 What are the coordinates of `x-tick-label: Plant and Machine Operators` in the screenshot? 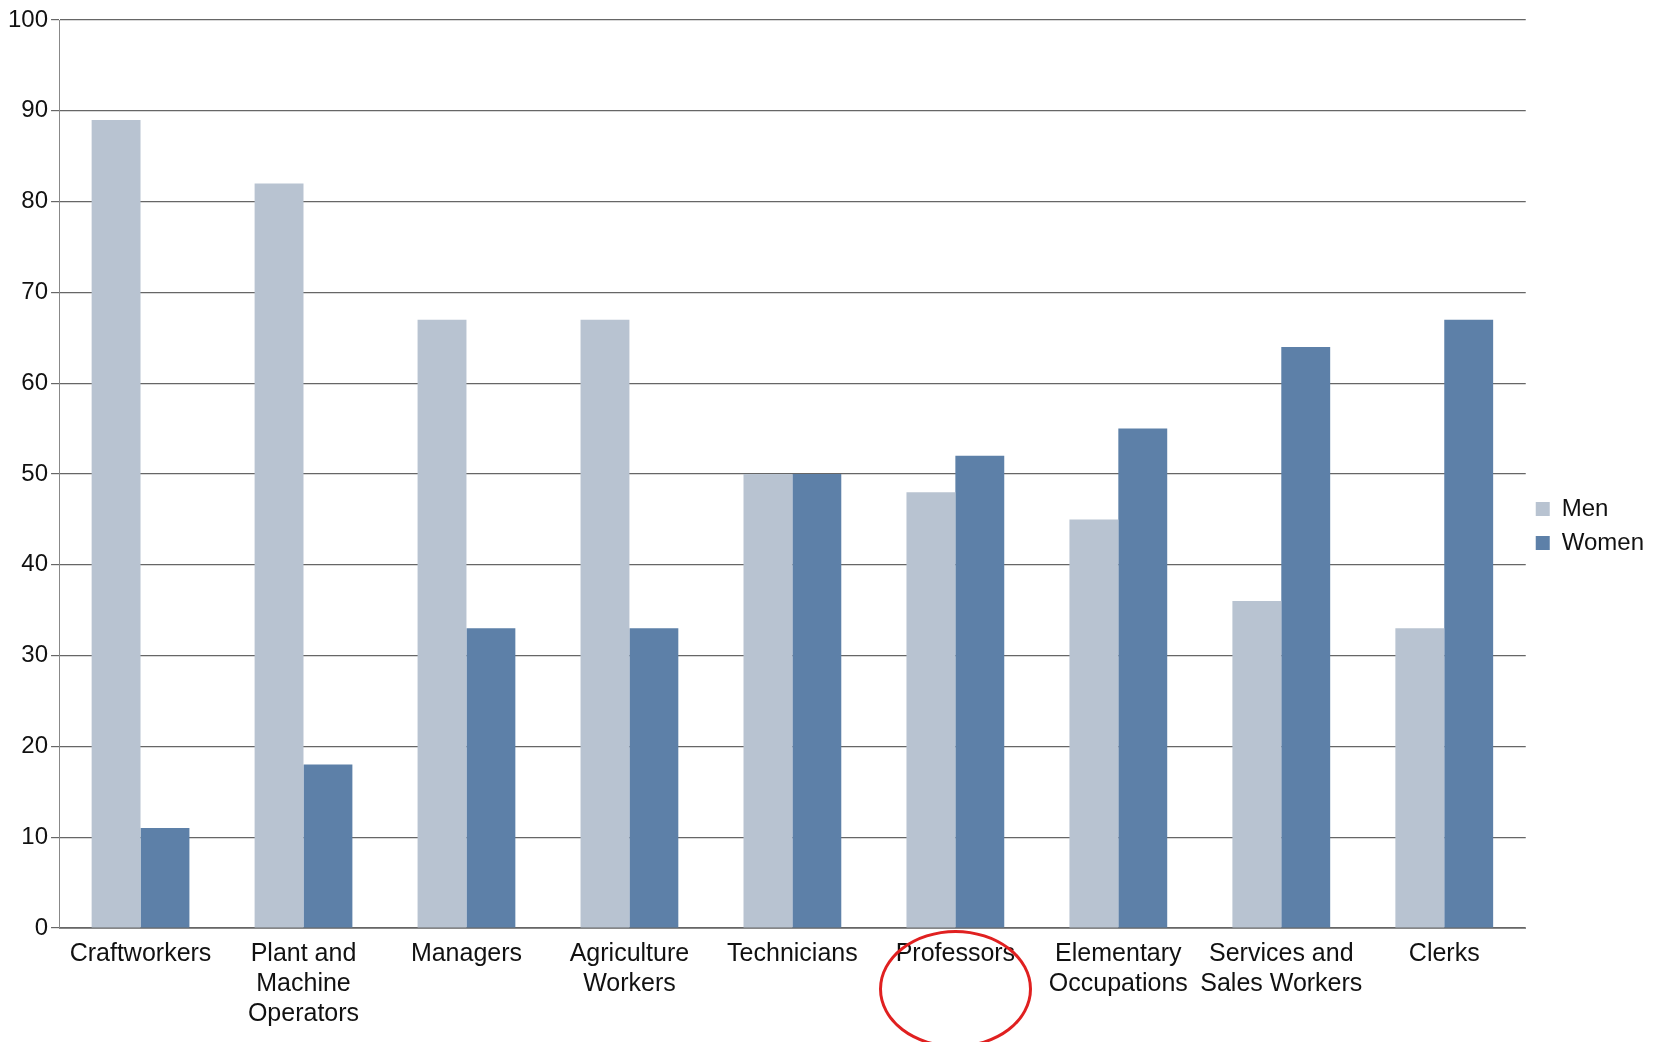 It's located at (303, 981).